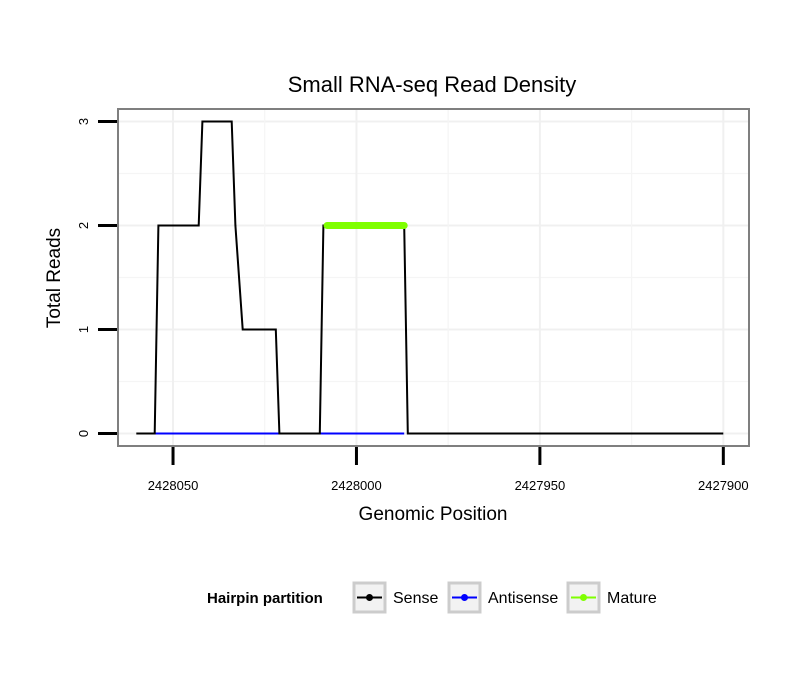 This screenshot has height=690, width=810. I want to click on x-tick-label: 2428050, so click(173, 485).